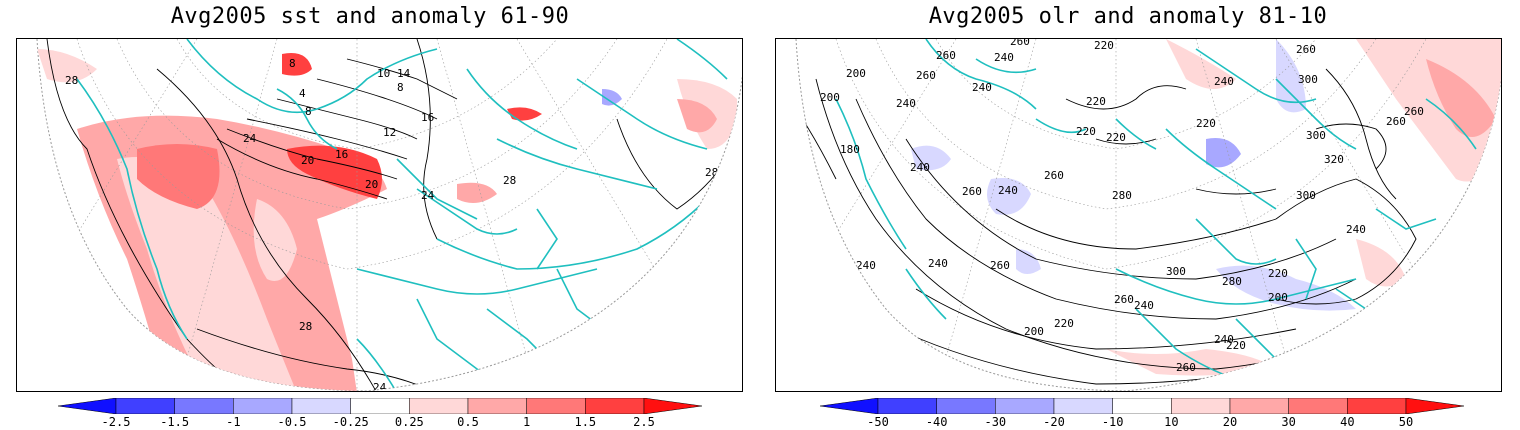 The height and width of the screenshot is (430, 1520). I want to click on sst-contour-label: 10, so click(383, 73).